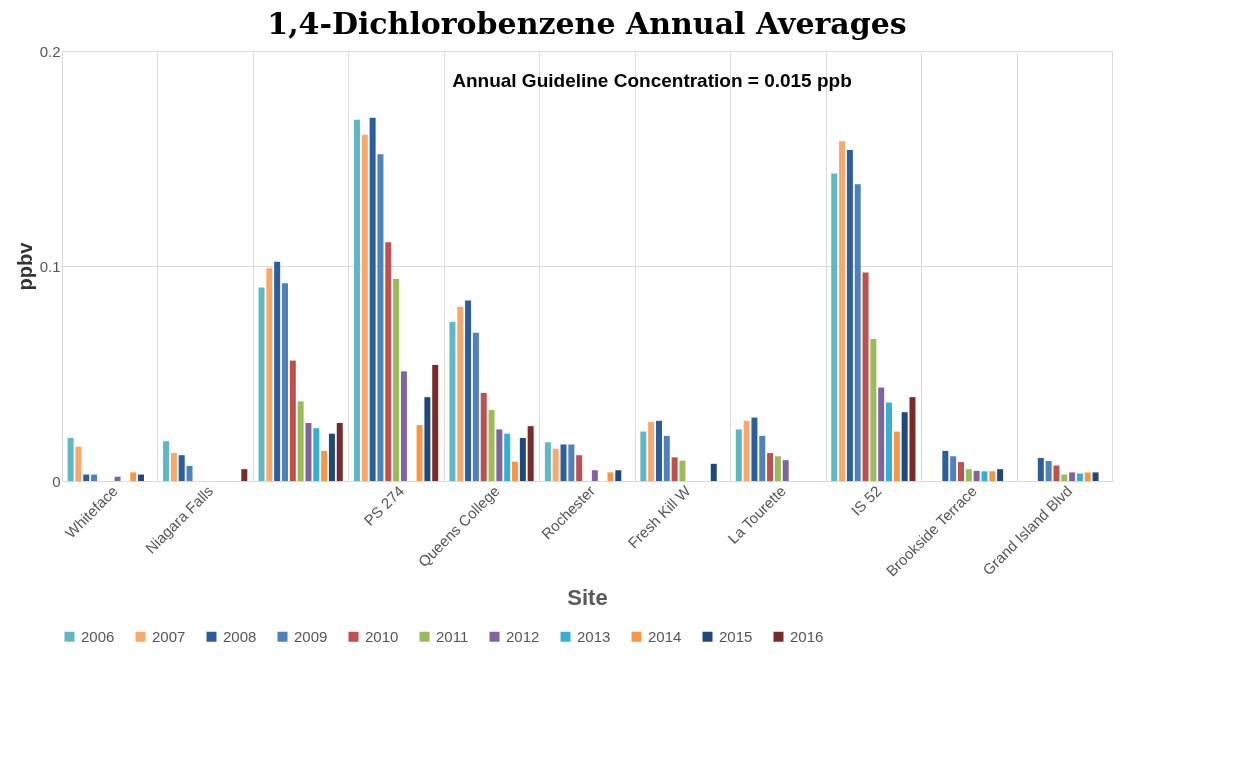 The image size is (1249, 772). What do you see at coordinates (382, 636) in the screenshot?
I see `legend-label: 2010` at bounding box center [382, 636].